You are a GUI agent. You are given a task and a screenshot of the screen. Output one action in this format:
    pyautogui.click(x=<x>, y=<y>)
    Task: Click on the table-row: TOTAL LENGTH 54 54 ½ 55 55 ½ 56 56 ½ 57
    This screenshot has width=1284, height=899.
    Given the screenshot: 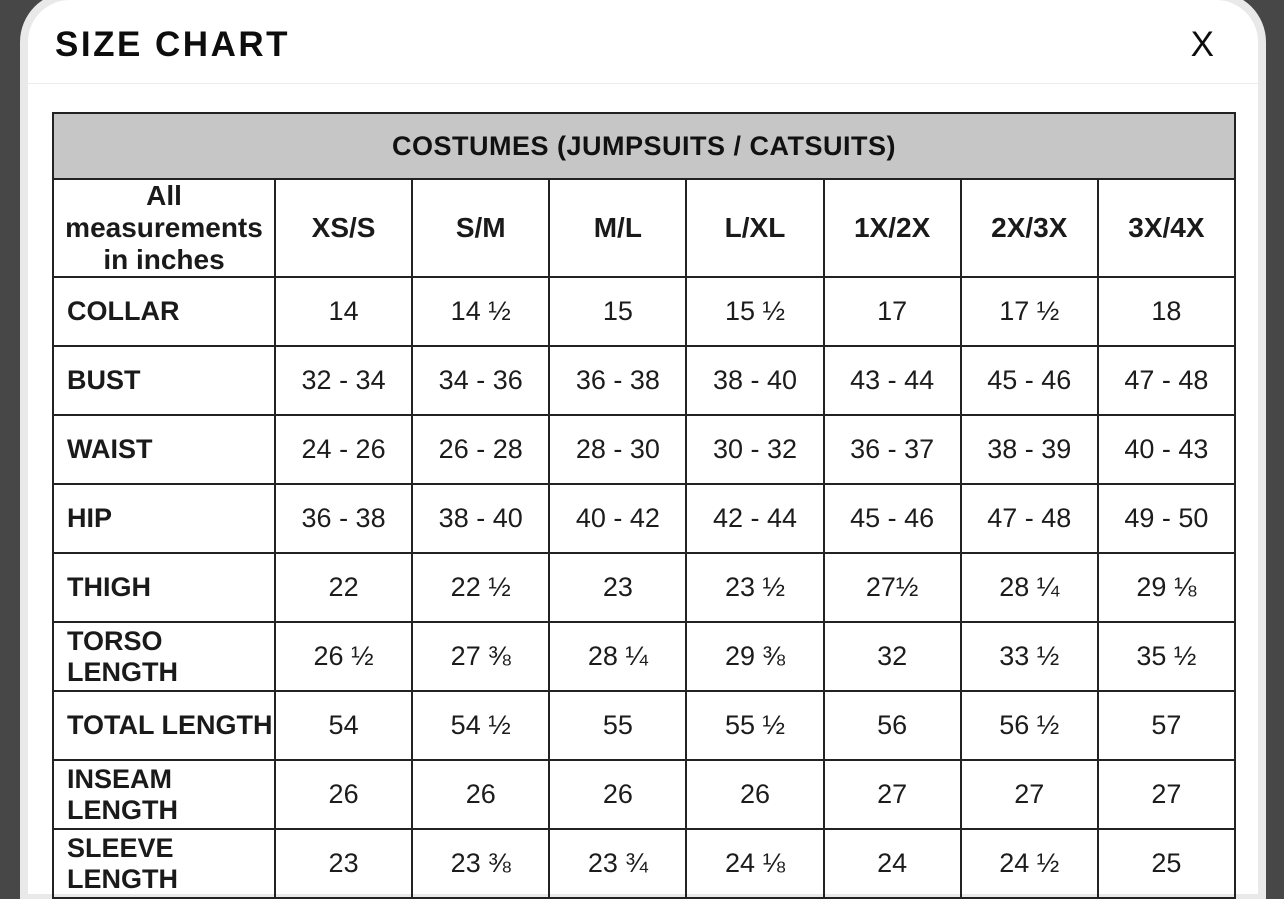 What is the action you would take?
    pyautogui.click(x=644, y=725)
    